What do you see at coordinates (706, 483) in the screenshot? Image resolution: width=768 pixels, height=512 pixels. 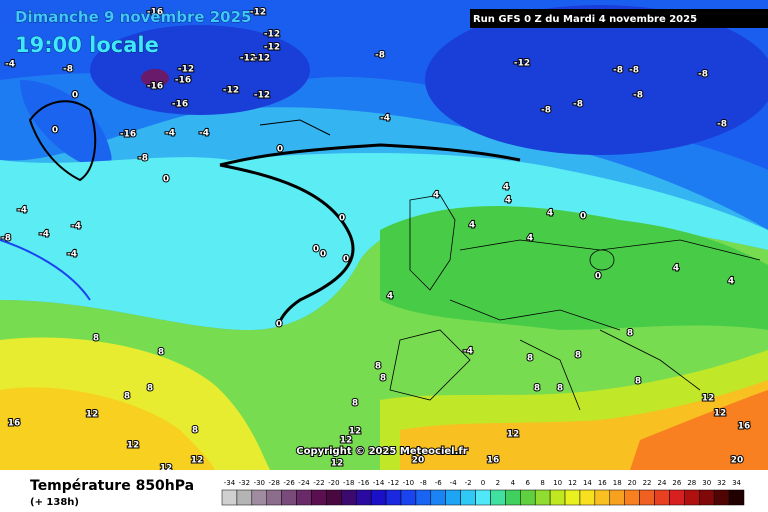 I see `legend-tick-label: 30` at bounding box center [706, 483].